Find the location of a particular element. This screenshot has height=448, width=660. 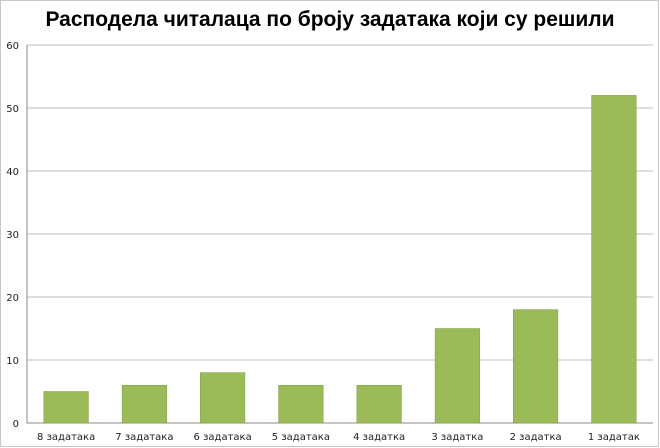

x-tick-label: 8 задатака is located at coordinates (66, 437).